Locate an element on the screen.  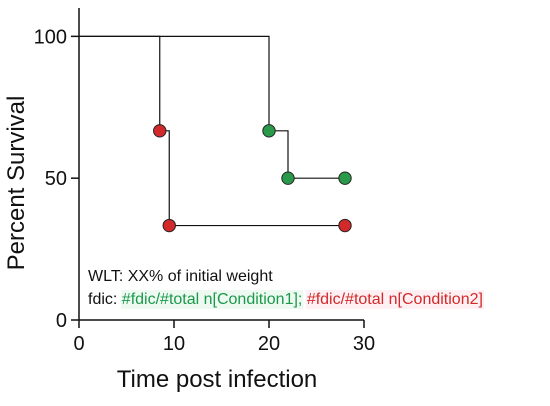
annotation-condition2: #fdic/#total n[Condition2] is located at coordinates (395, 299).